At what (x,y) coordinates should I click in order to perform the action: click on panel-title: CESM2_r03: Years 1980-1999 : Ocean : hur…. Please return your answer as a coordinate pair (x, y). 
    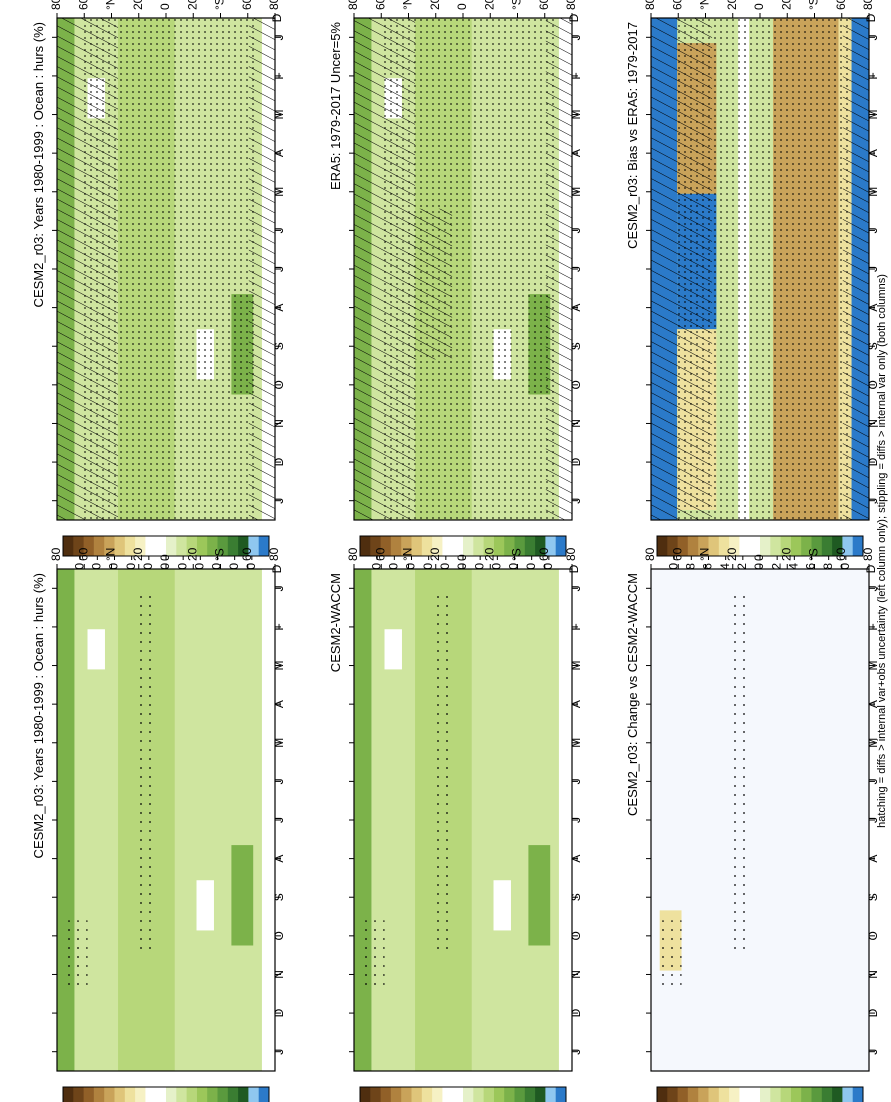
    Looking at the image, I should click on (38, 164).